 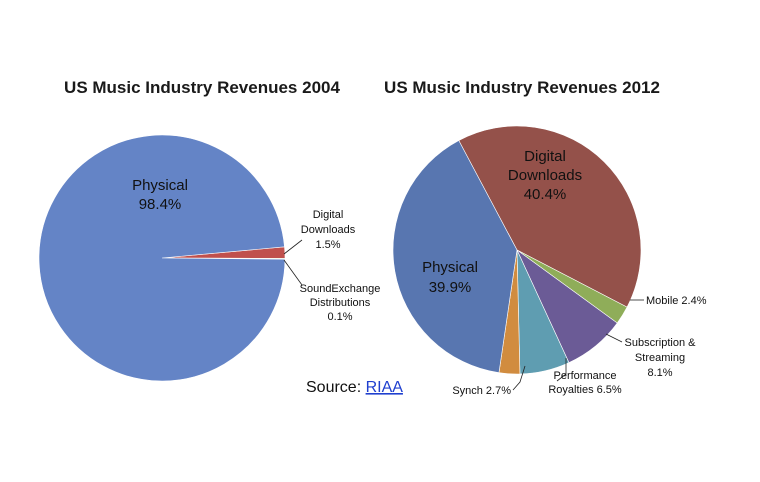 I want to click on label-2012-mobile-name: Mobile, so click(x=662, y=301).